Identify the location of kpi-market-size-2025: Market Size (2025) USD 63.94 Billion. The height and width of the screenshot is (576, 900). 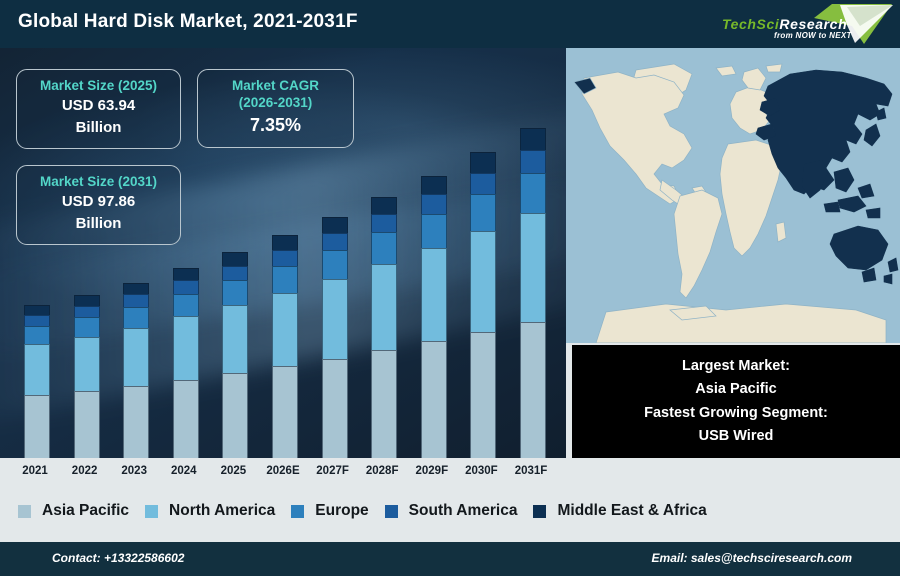
(98, 109).